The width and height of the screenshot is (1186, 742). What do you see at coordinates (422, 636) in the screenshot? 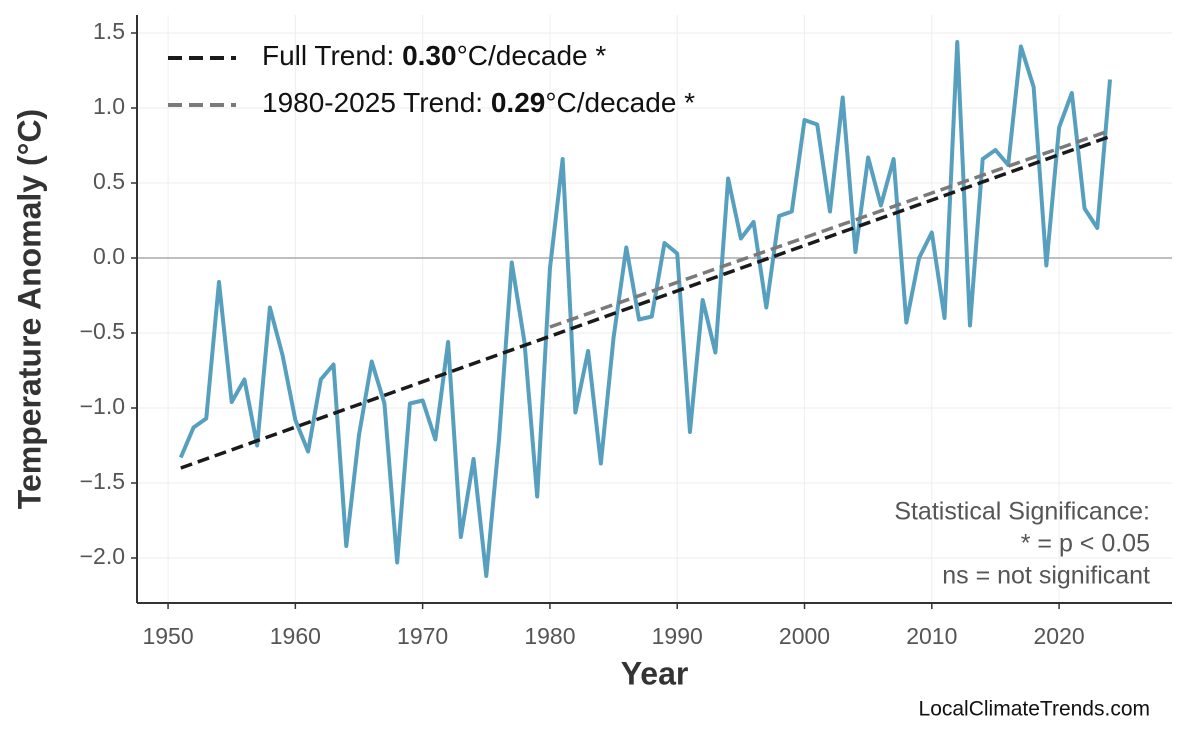
I see `x-tick-label: 1970` at bounding box center [422, 636].